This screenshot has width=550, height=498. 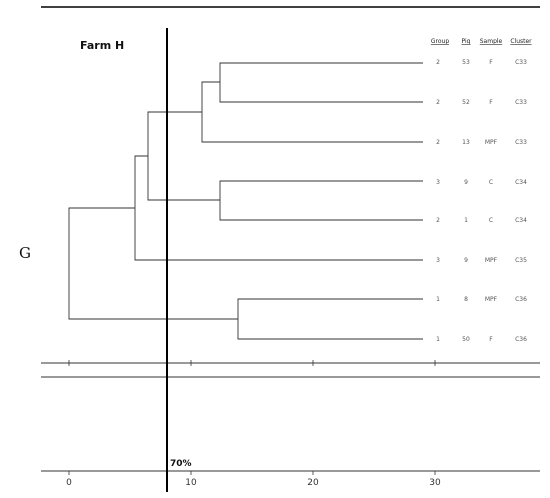 What do you see at coordinates (440, 41) in the screenshot?
I see `header-group: Group` at bounding box center [440, 41].